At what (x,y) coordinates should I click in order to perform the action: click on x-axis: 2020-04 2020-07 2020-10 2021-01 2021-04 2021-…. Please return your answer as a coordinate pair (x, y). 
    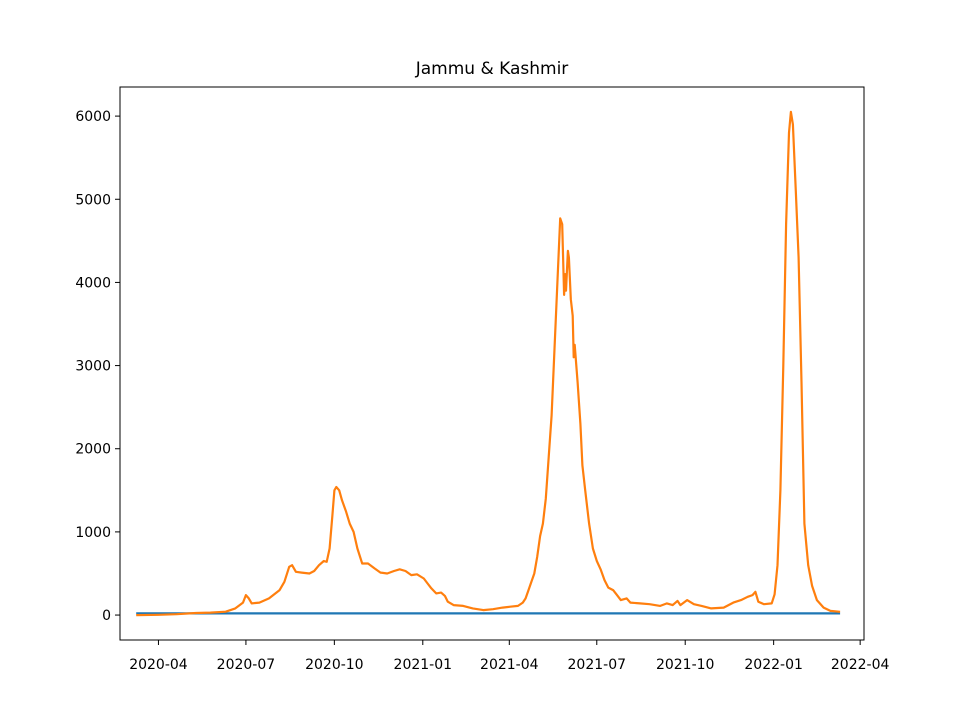
    Looking at the image, I should click on (509, 656).